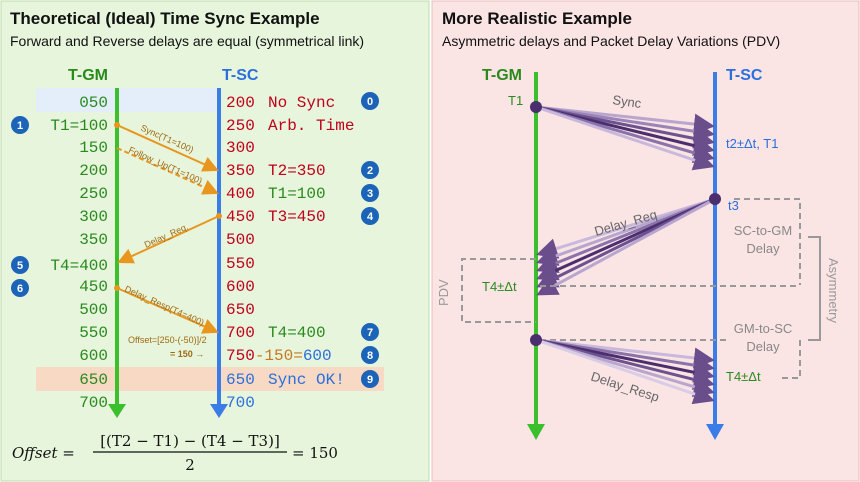  I want to click on step-badge-5-label: 5, so click(20, 266).